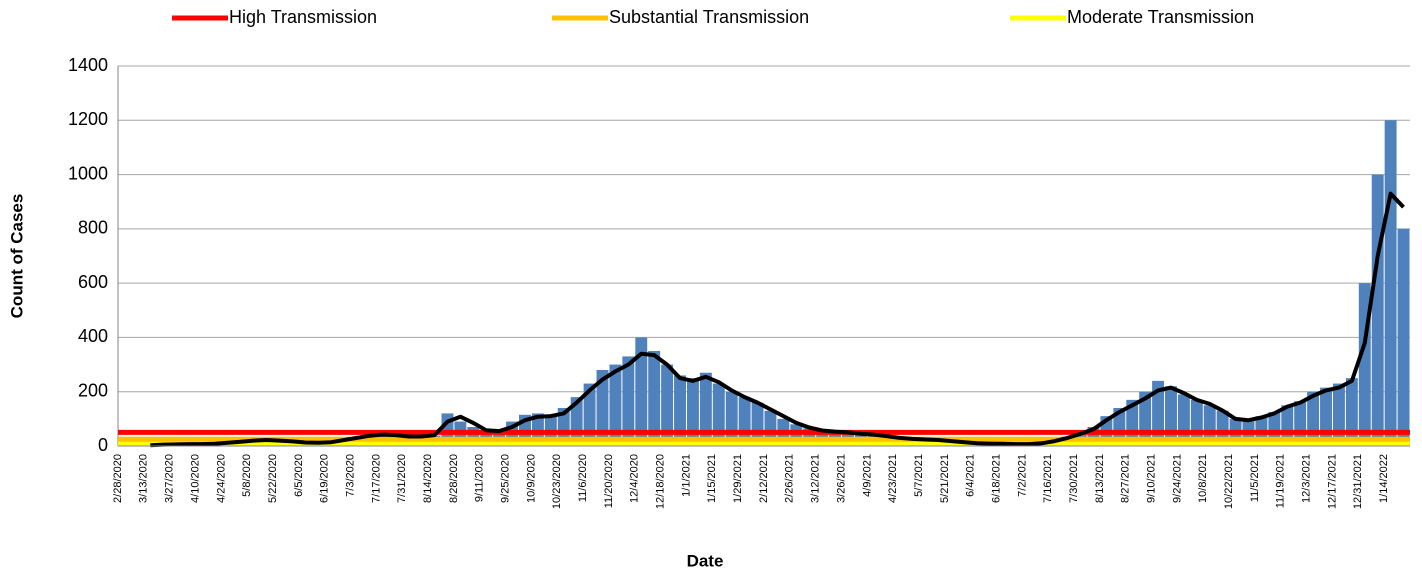 The height and width of the screenshot is (573, 1422). What do you see at coordinates (103, 445) in the screenshot?
I see `y-tick-label: 0` at bounding box center [103, 445].